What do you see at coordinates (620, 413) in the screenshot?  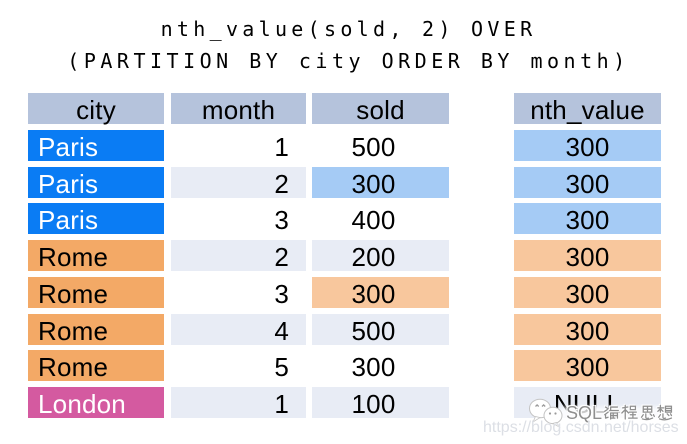 I see `watermark-brand: SQL` at bounding box center [620, 413].